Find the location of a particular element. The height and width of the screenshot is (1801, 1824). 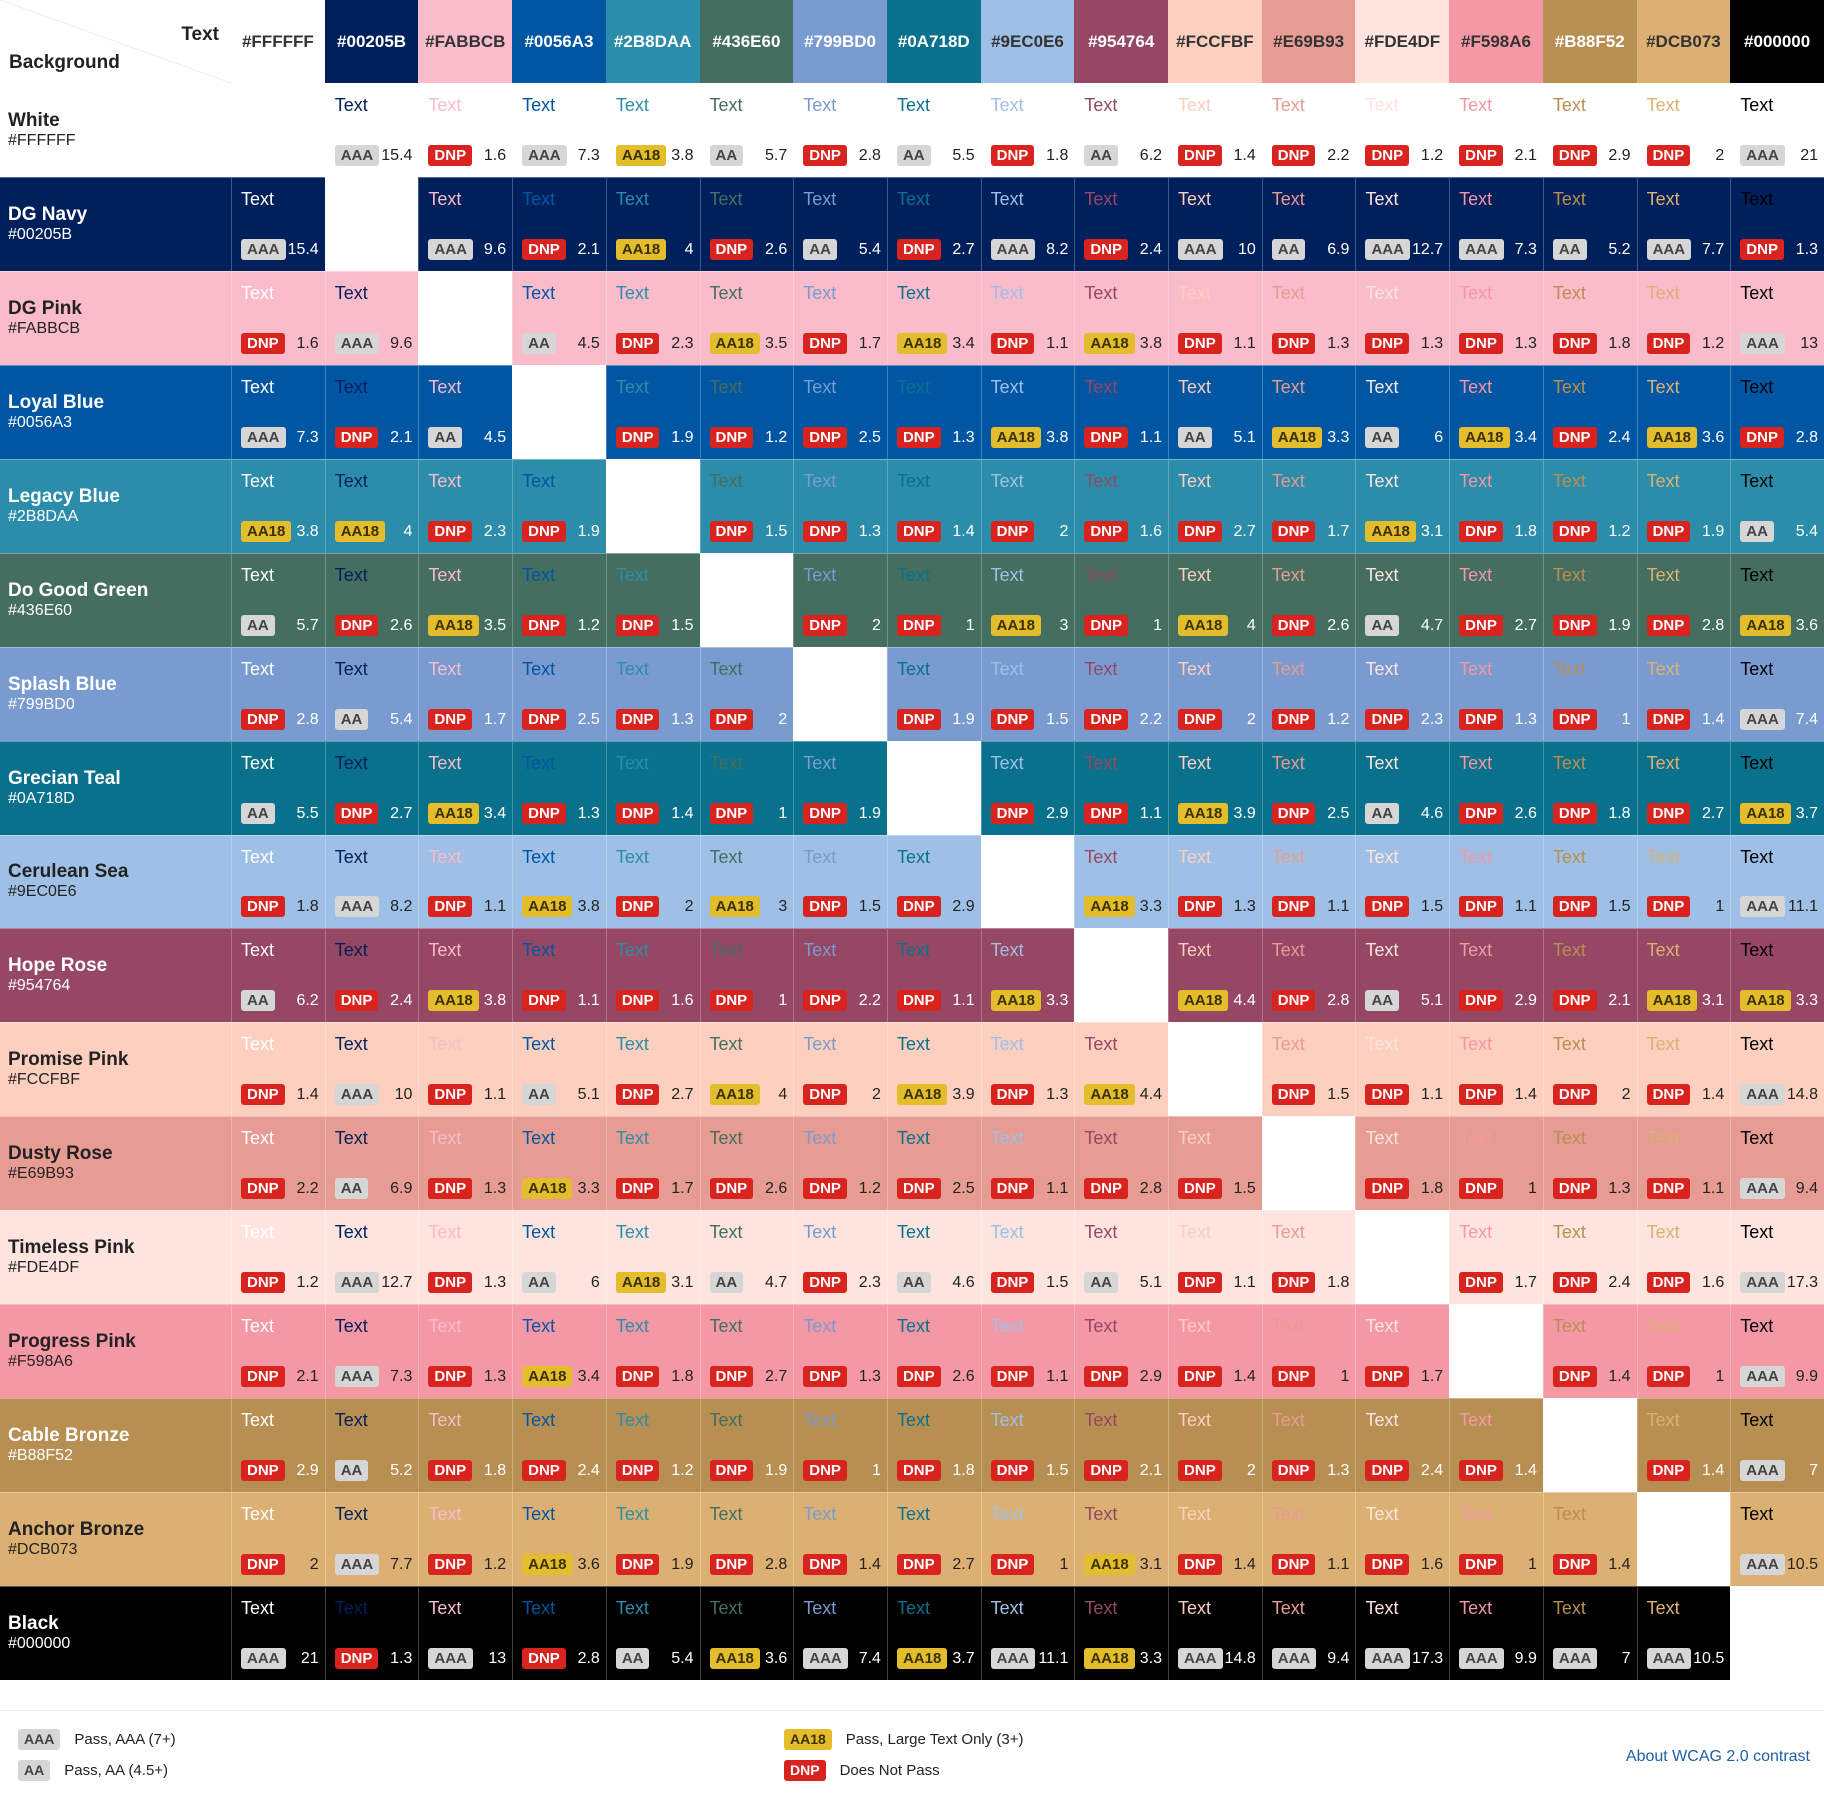

contrast-cell: Text DNP 2.3 is located at coordinates (652, 317).